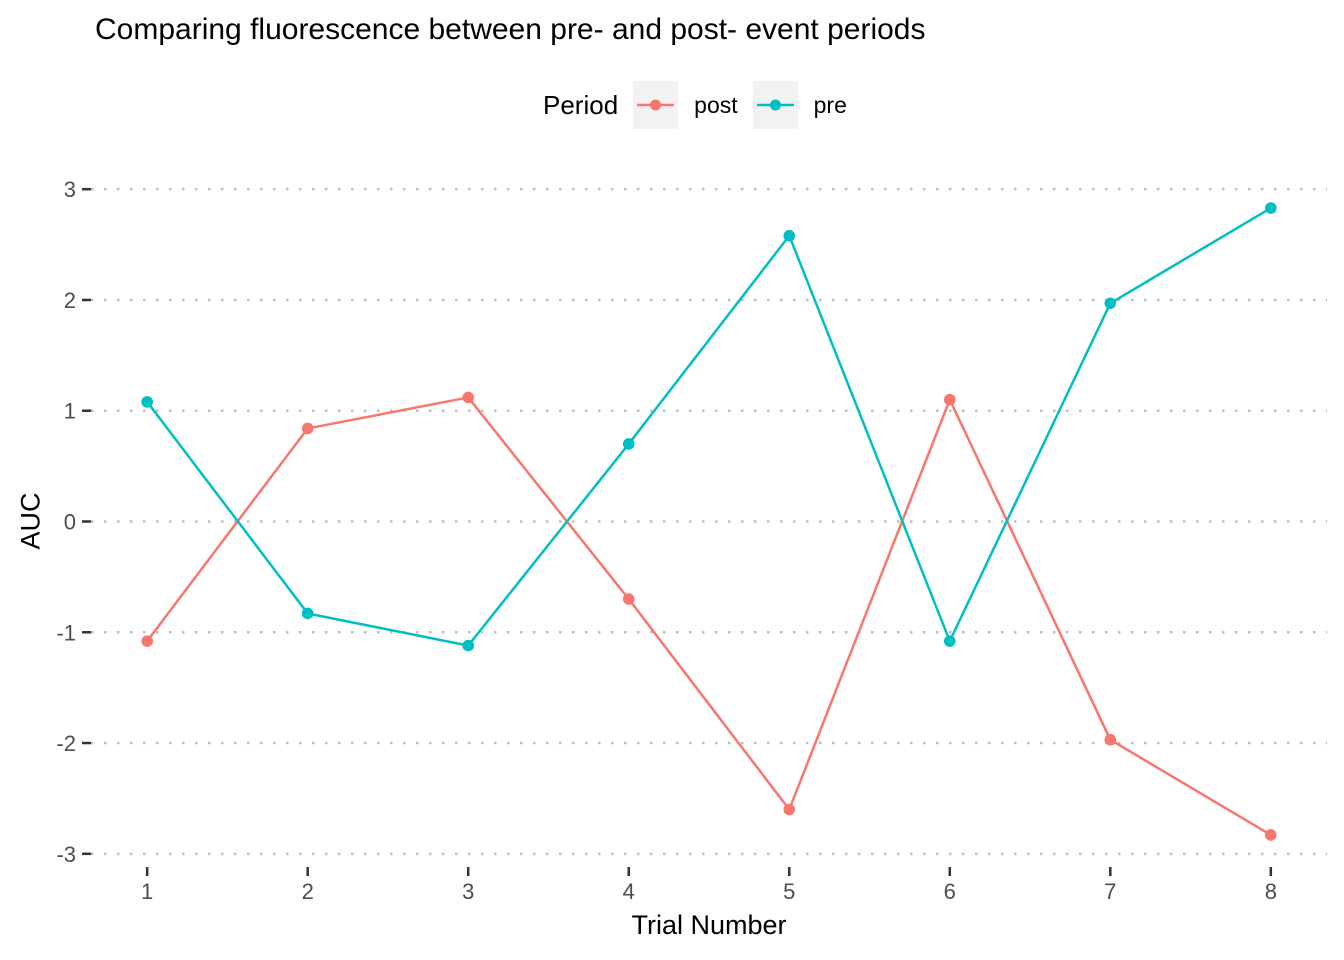 Image resolution: width=1344 pixels, height=960 pixels. I want to click on y-tick-label: 0, so click(70, 522).